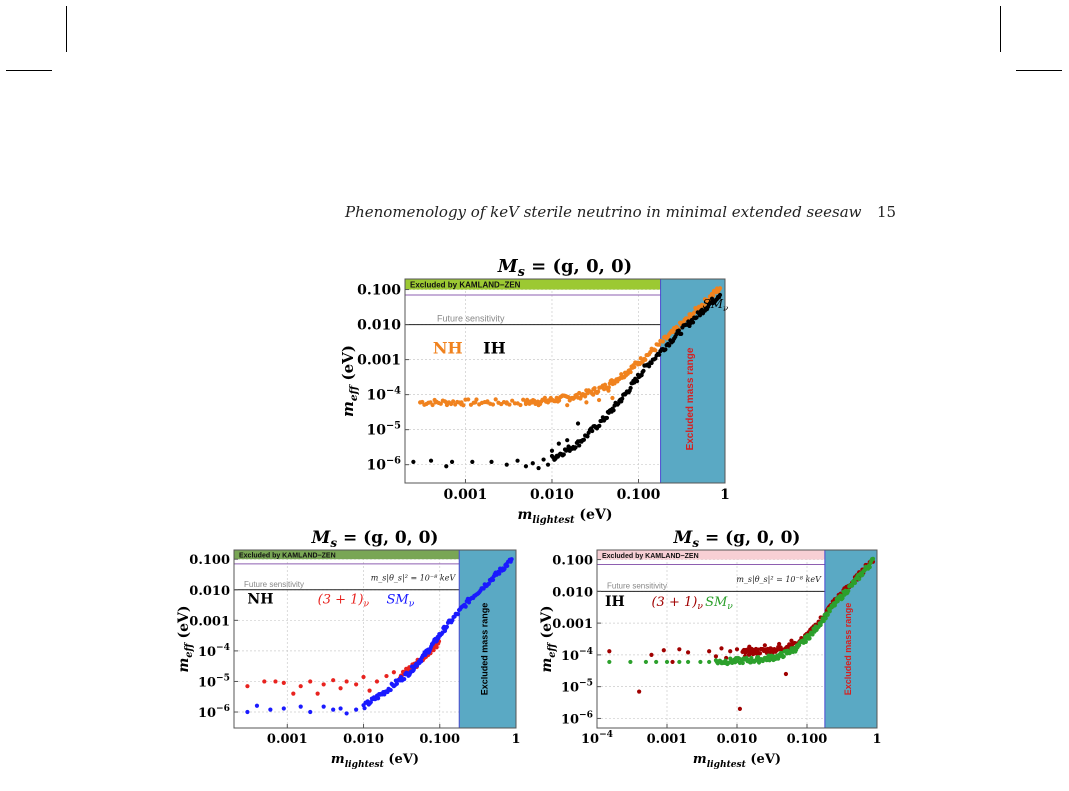  Describe the element at coordinates (711, 555) in the screenshot. I see `kamland-excluded-region` at that location.